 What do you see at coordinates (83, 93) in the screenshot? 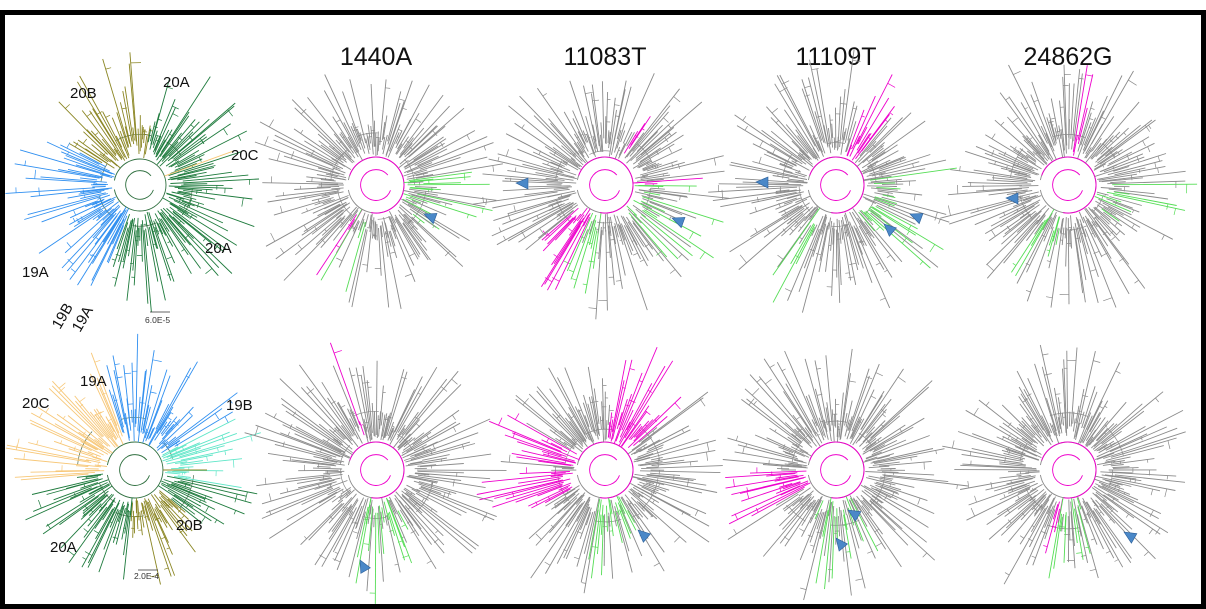
I see `clade-label-20B-top: 20B` at bounding box center [83, 93].